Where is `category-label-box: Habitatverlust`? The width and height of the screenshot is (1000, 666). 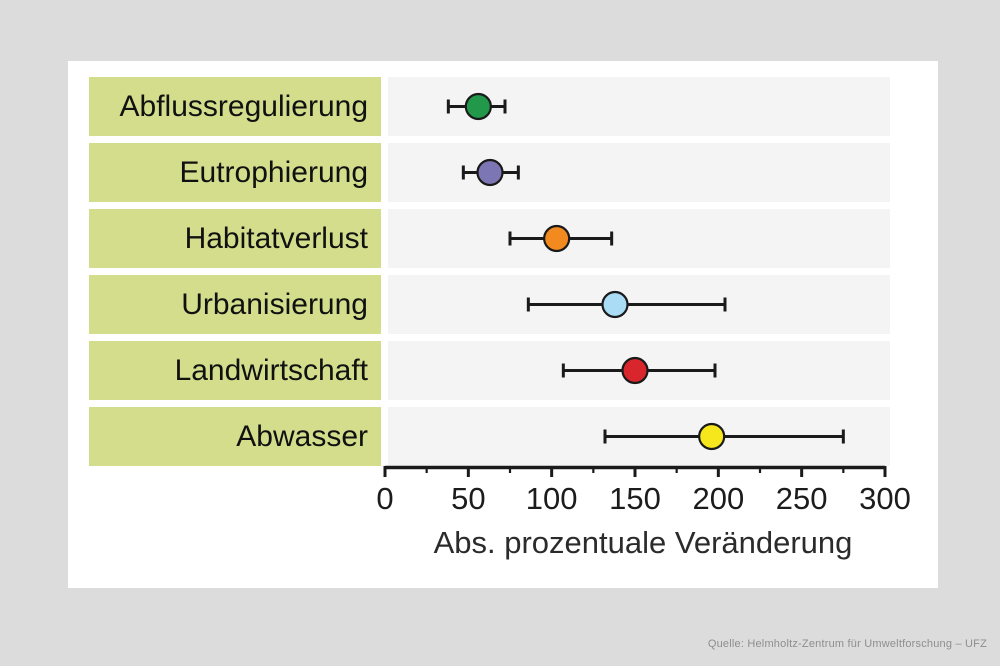 category-label-box: Habitatverlust is located at coordinates (235, 238).